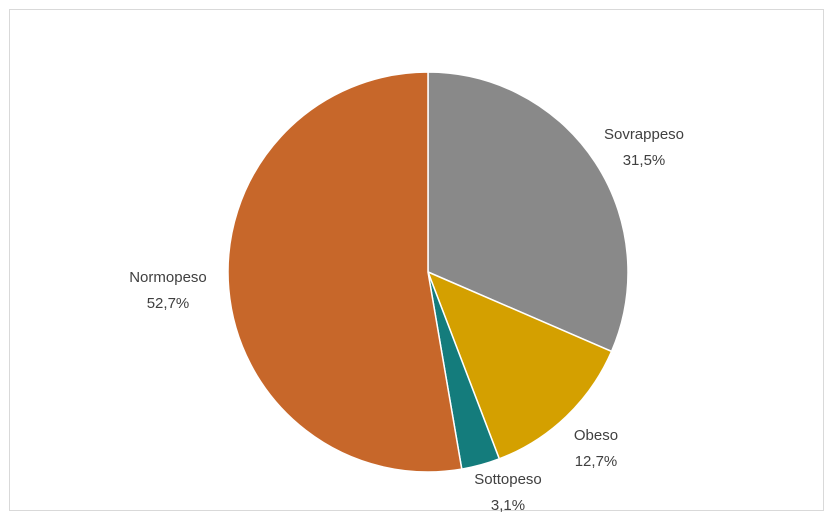 This screenshot has width=833, height=520. What do you see at coordinates (644, 134) in the screenshot?
I see `slice-label-name-sovrappeso: Sovrappeso` at bounding box center [644, 134].